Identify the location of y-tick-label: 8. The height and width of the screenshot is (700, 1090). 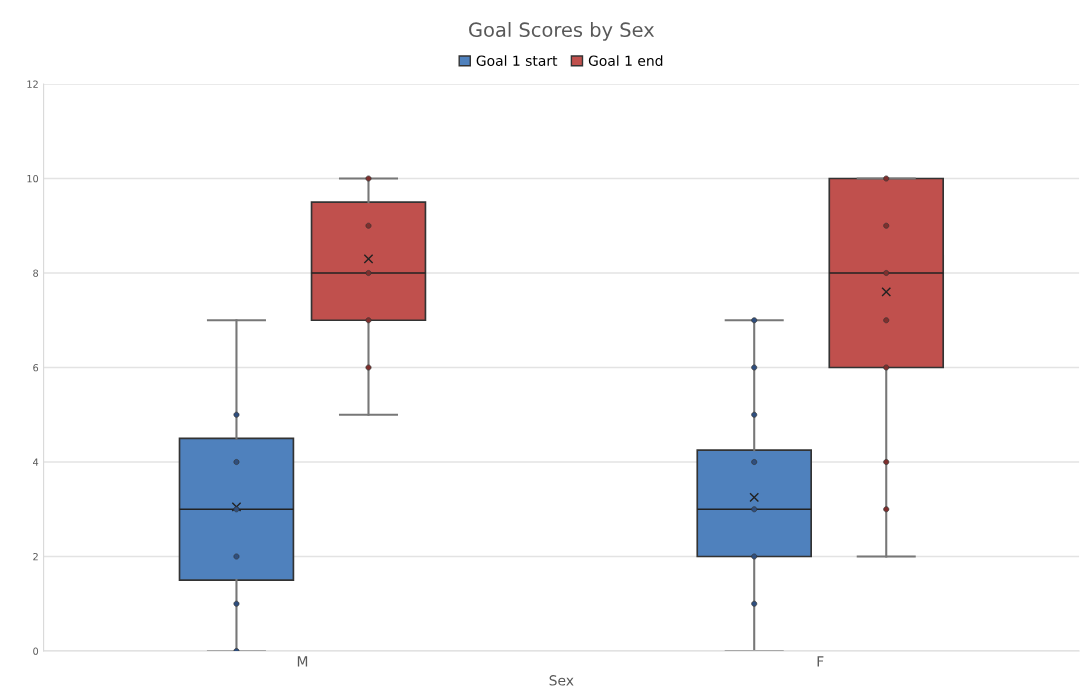
(36, 273).